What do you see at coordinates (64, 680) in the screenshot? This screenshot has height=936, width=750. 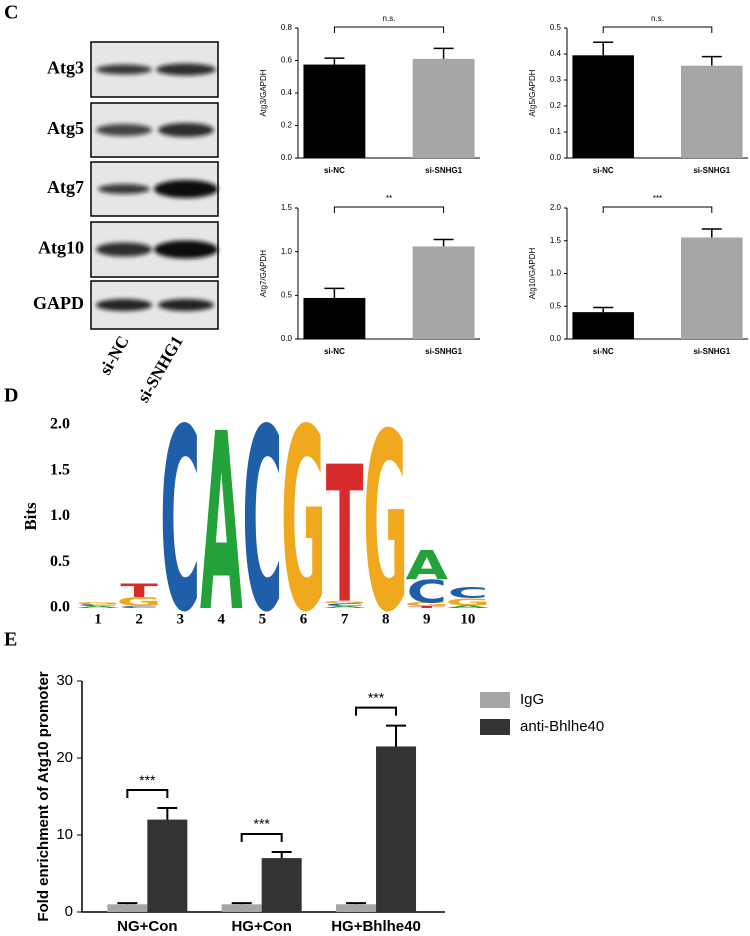 I see `y-tick-label: 30` at bounding box center [64, 680].